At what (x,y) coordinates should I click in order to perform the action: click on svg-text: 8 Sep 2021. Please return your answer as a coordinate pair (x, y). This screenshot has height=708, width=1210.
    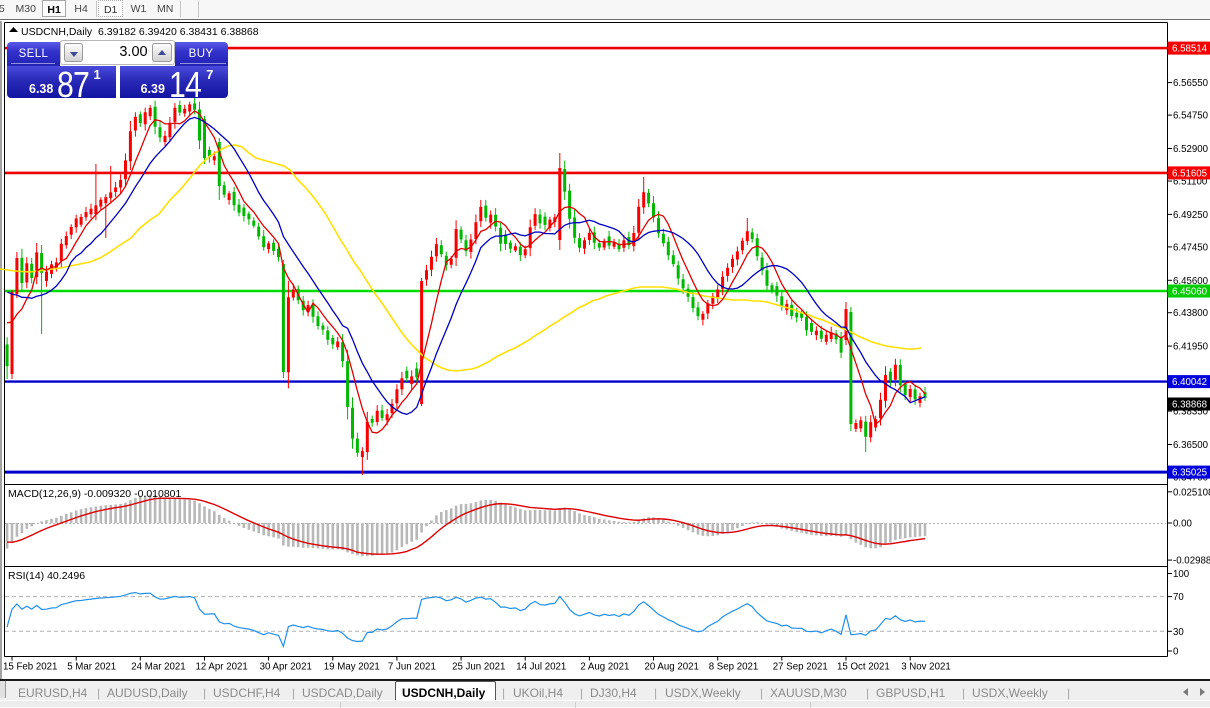
    Looking at the image, I should click on (734, 667).